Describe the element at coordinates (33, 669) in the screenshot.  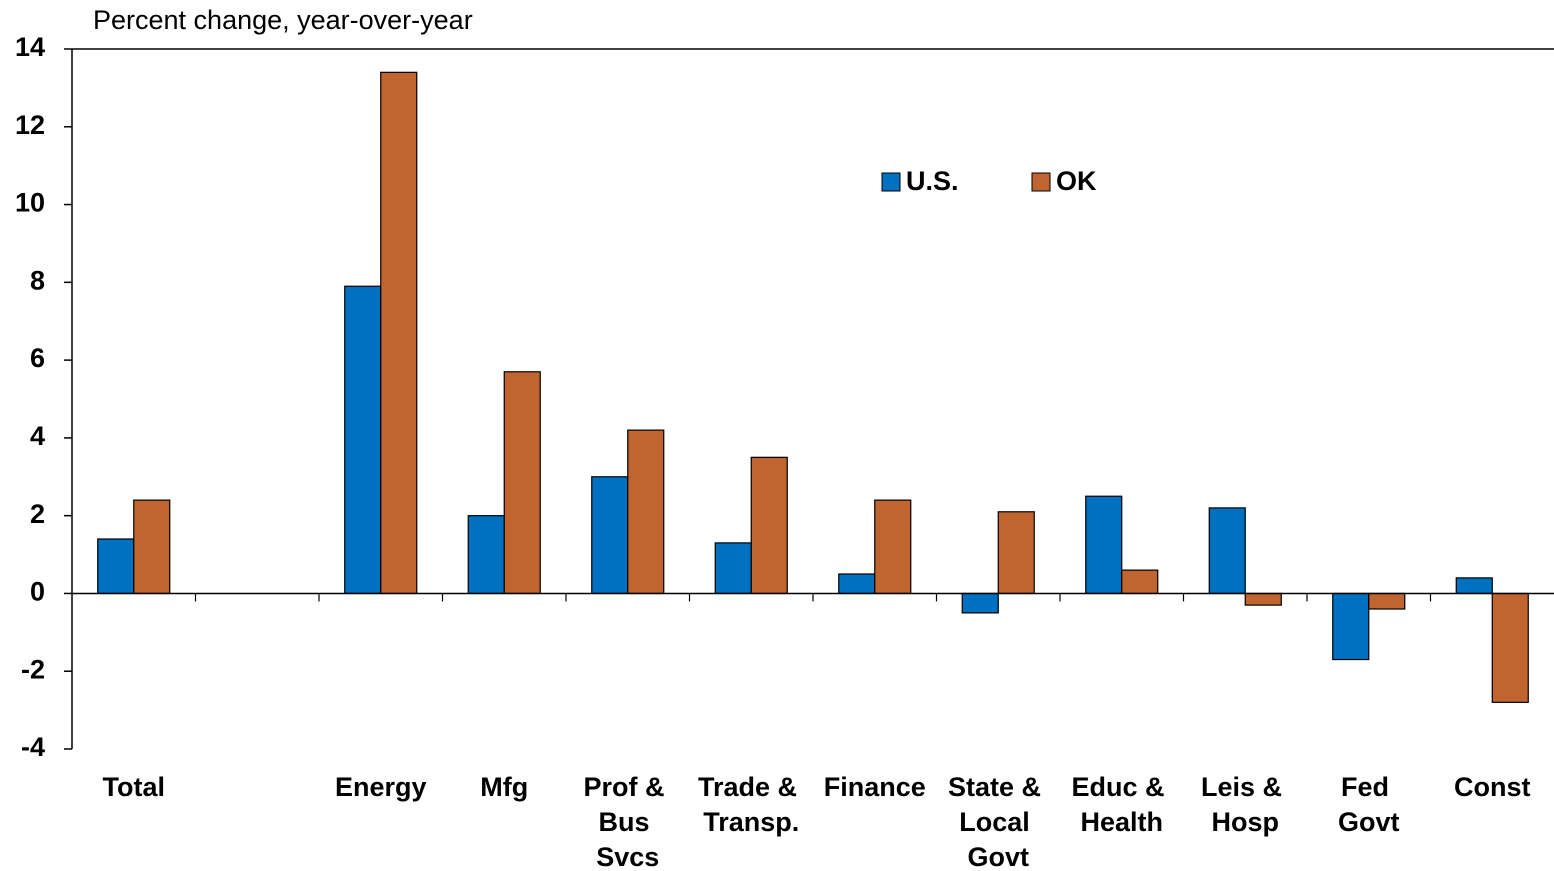
I see `y-tick-label: -2` at that location.